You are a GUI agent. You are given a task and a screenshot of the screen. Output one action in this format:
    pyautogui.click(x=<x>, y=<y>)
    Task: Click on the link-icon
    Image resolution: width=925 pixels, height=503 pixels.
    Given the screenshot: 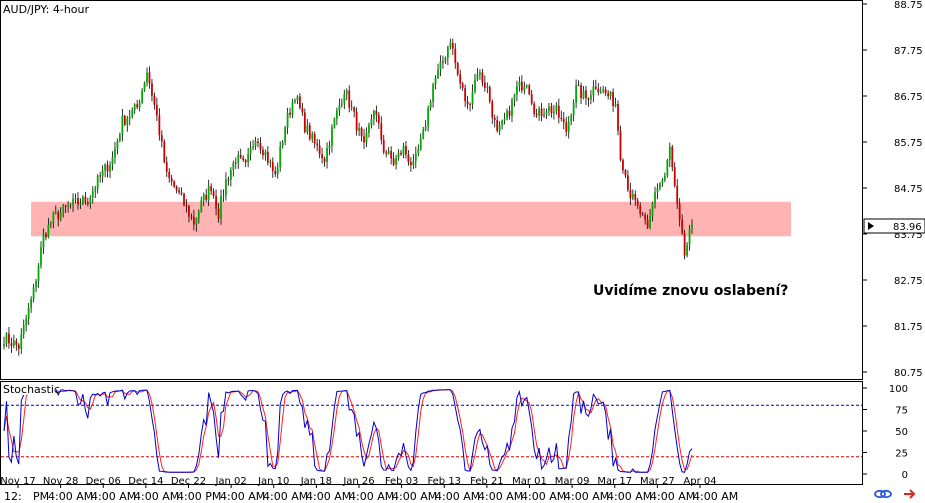 What is the action you would take?
    pyautogui.click(x=883, y=494)
    